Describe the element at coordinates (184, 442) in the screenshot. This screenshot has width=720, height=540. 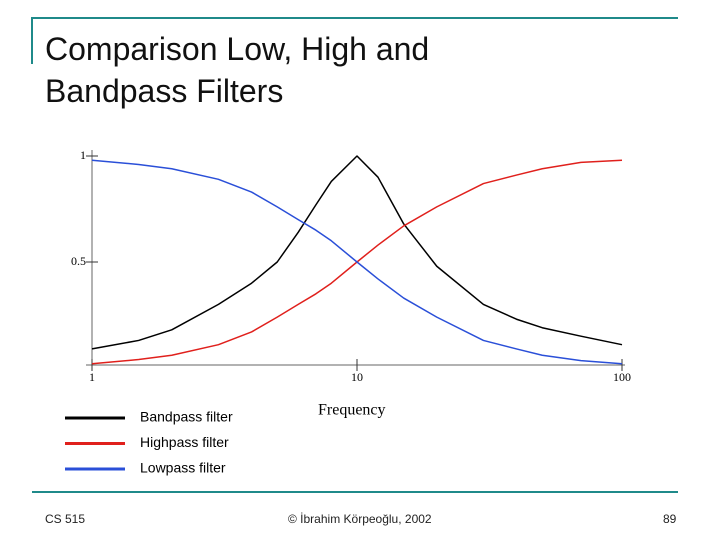
I see `legend-label: Highpass filter` at that location.